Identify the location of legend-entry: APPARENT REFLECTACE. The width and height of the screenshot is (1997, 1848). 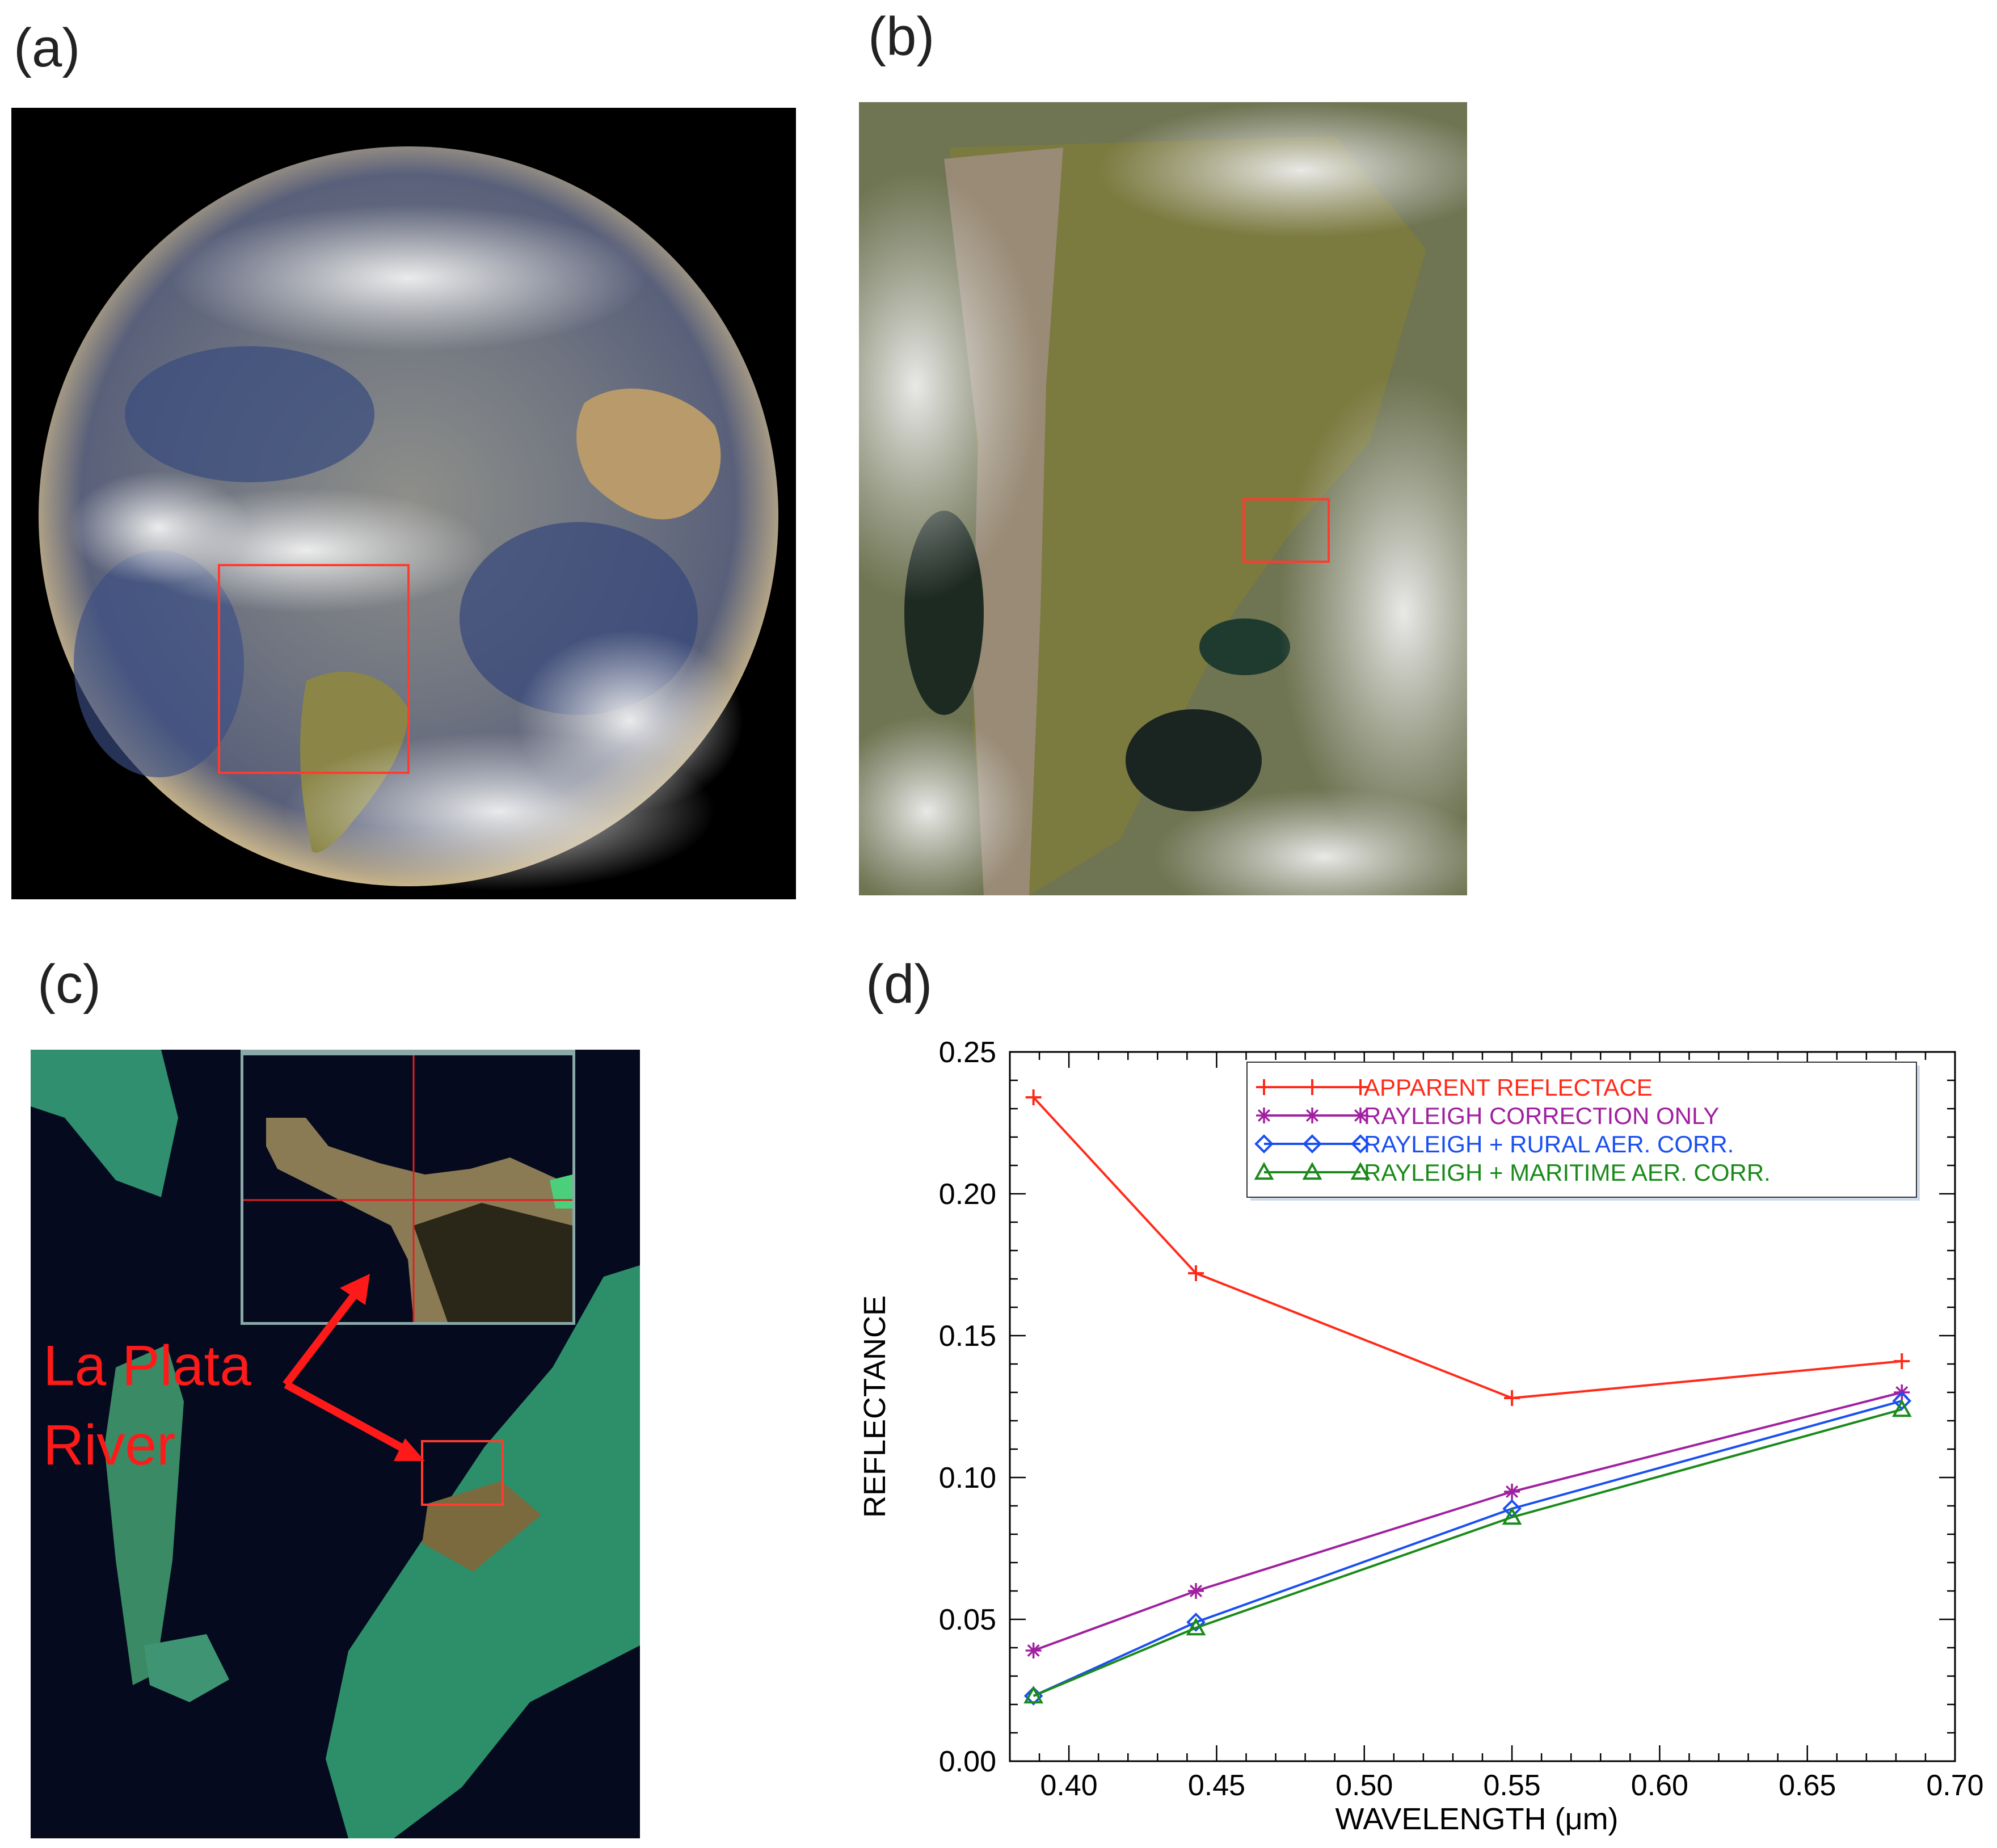
(1454, 1087).